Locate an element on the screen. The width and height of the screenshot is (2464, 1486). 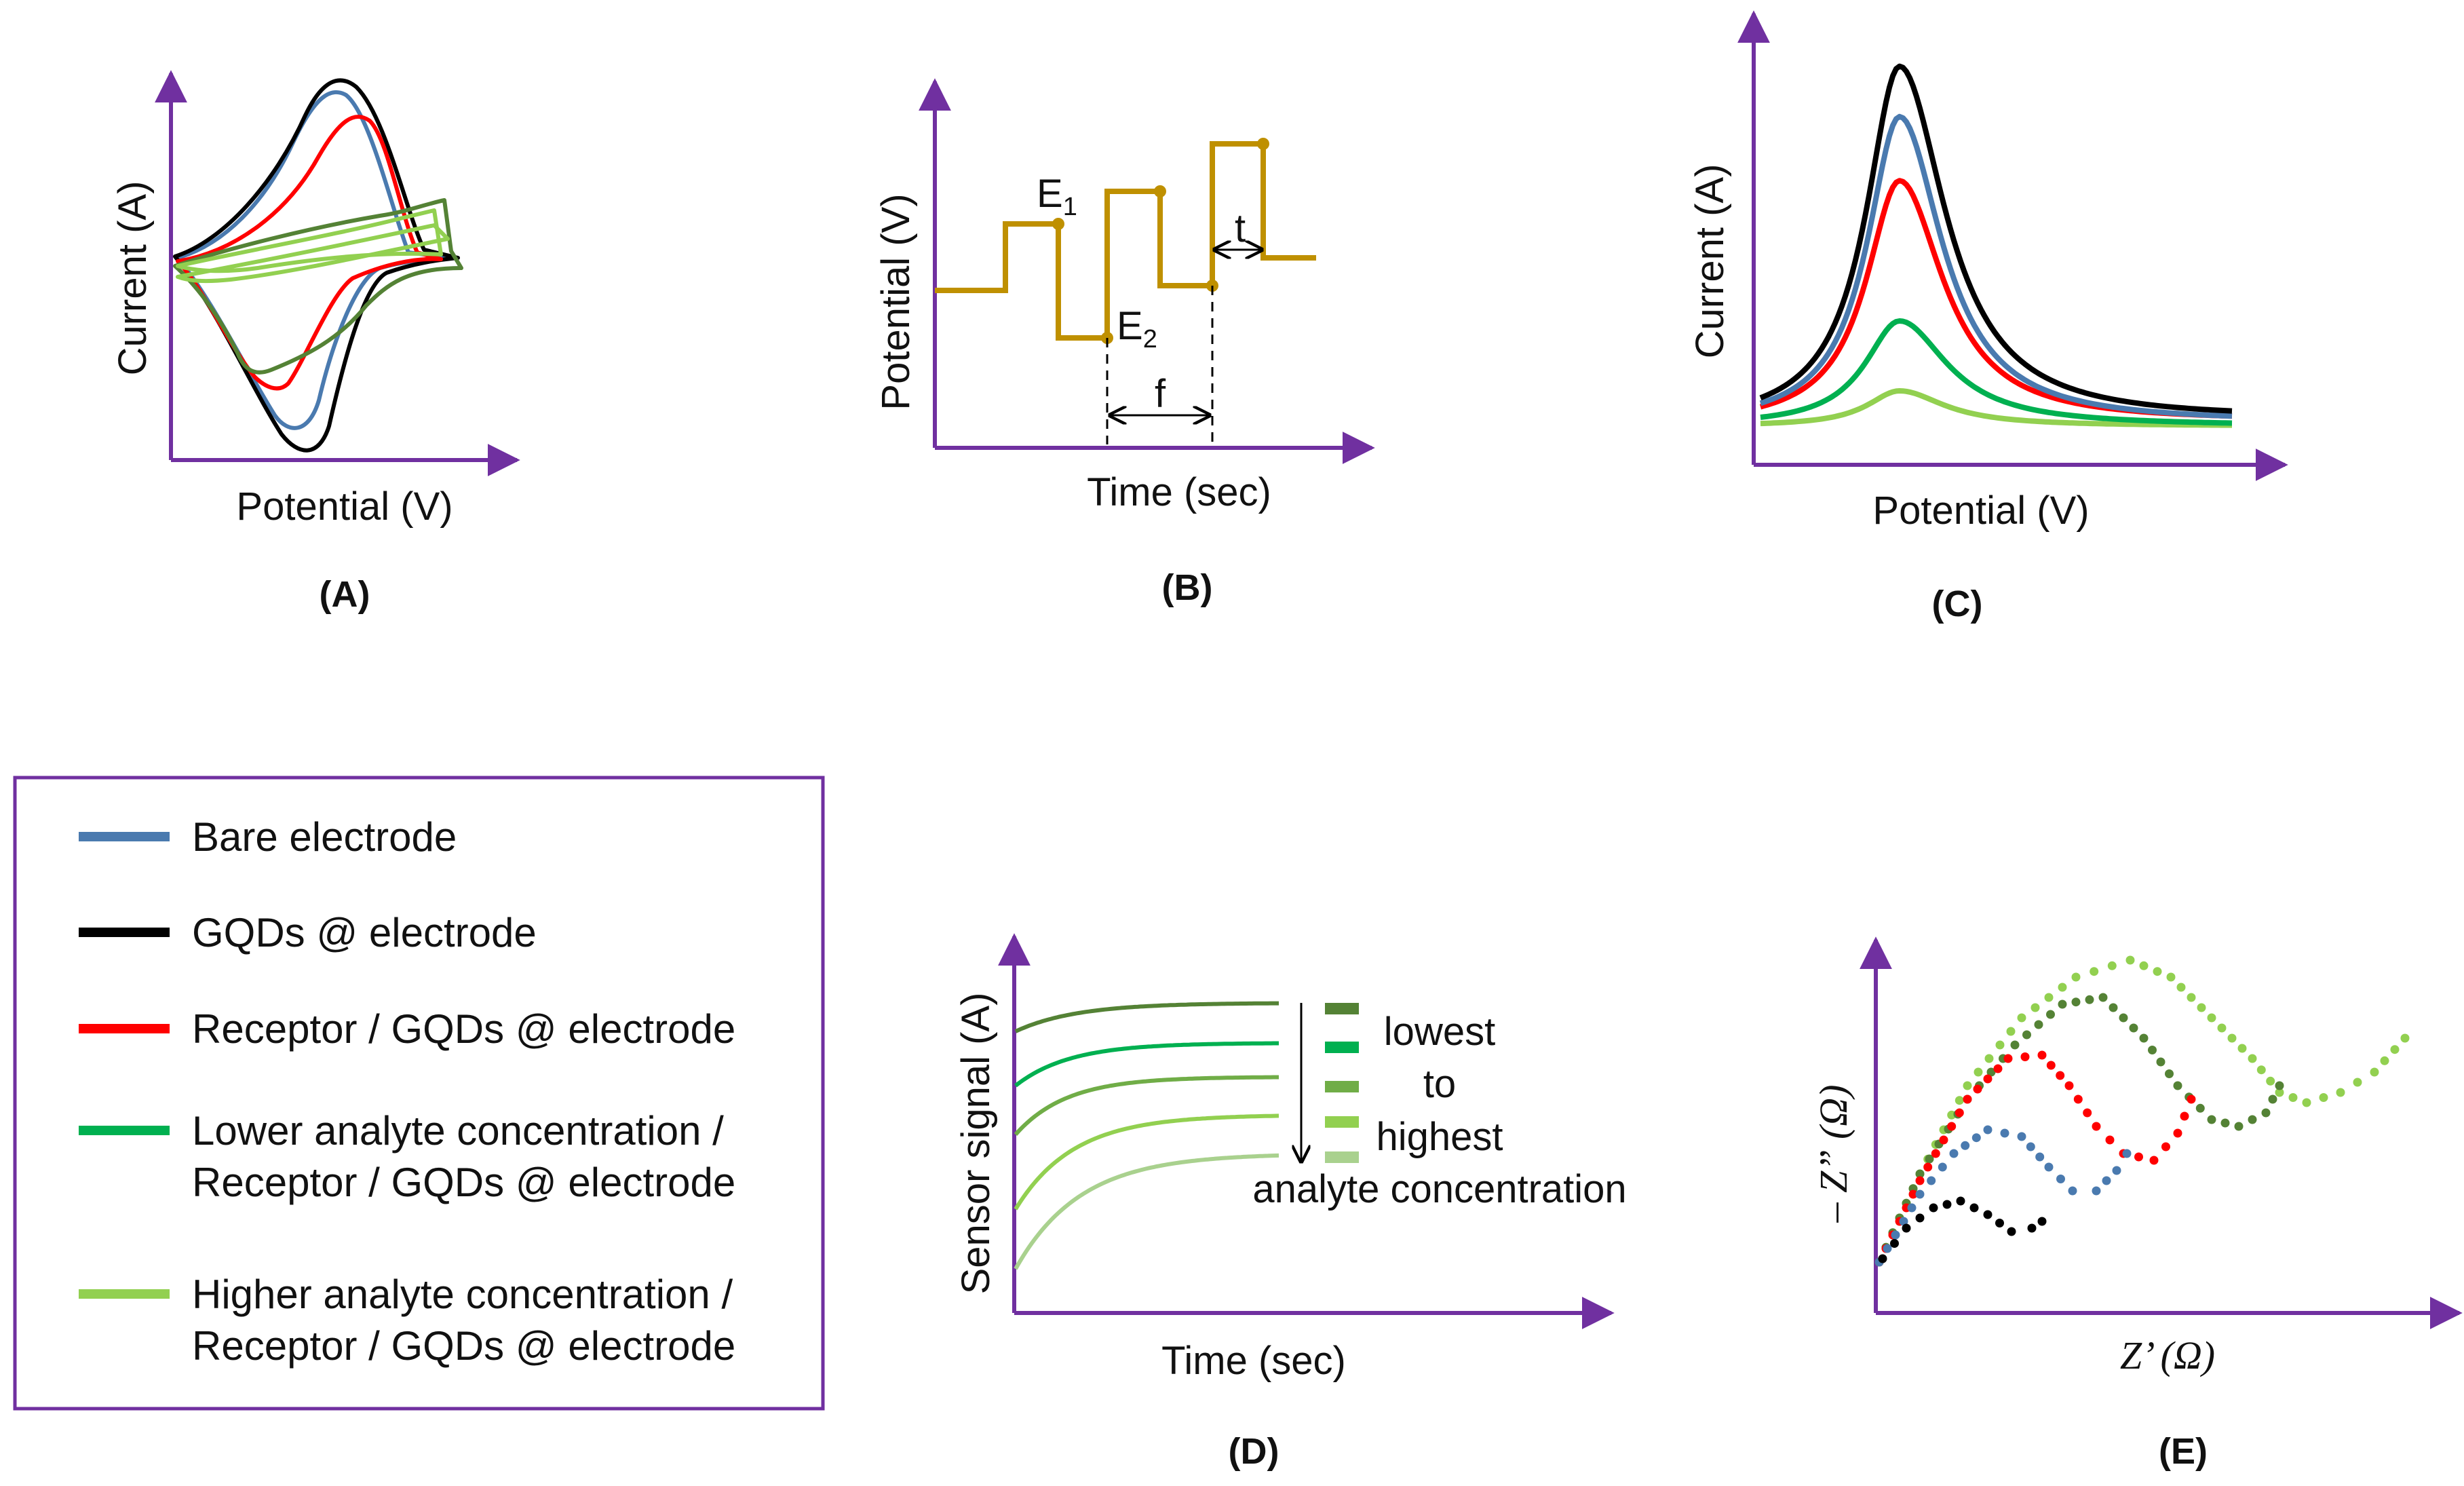
panel-e-data is located at coordinates (2142, 1111).